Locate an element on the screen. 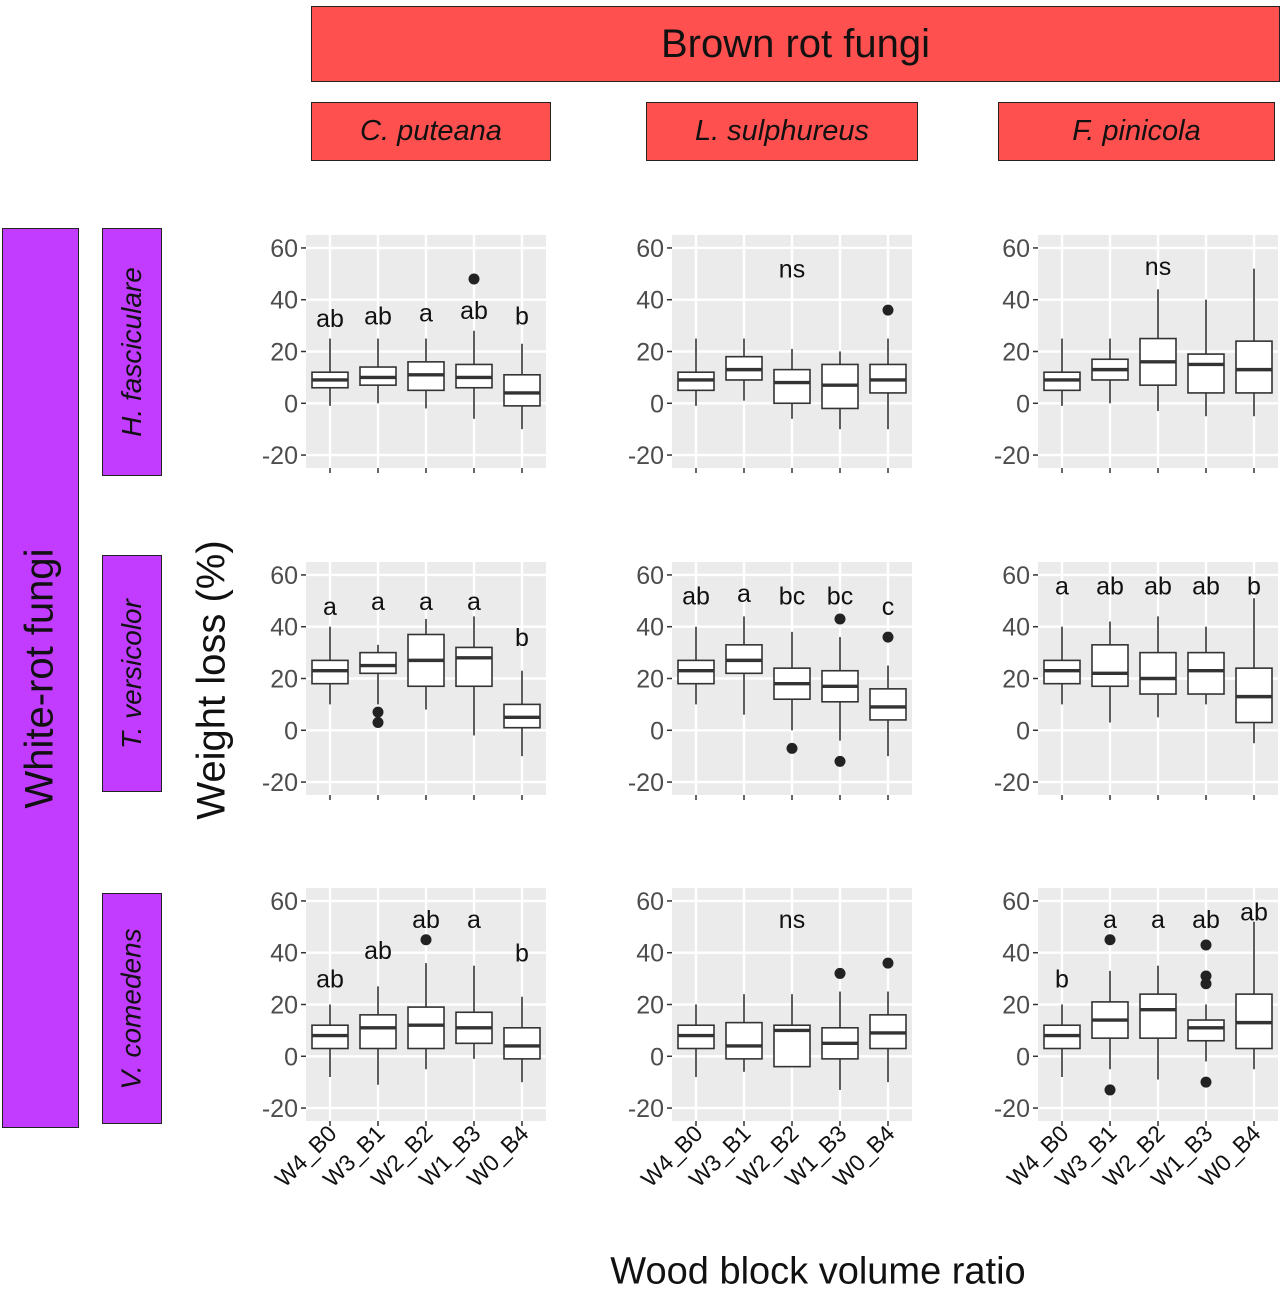  brown-rot-title-strip: Brown rot fungi is located at coordinates (795, 44).